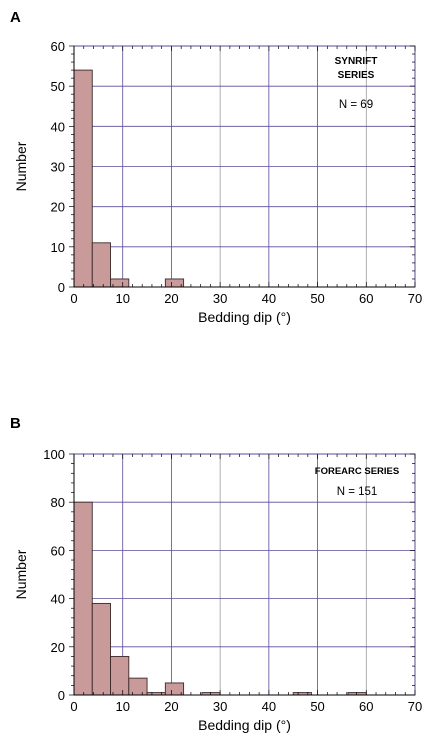  What do you see at coordinates (58, 167) in the screenshot?
I see `chart-0-ytick-label-30: 30` at bounding box center [58, 167].